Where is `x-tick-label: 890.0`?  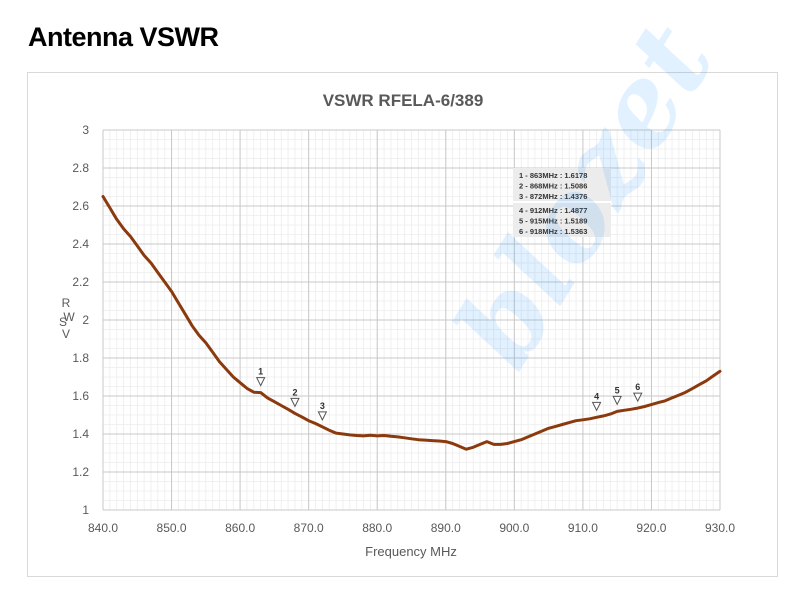
x-tick-label: 890.0 is located at coordinates (446, 528).